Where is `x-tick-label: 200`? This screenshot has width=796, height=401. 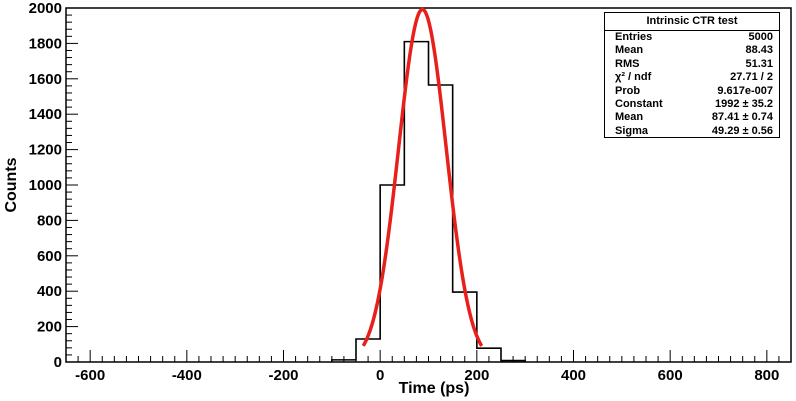 x-tick-label: 200 is located at coordinates (476, 375).